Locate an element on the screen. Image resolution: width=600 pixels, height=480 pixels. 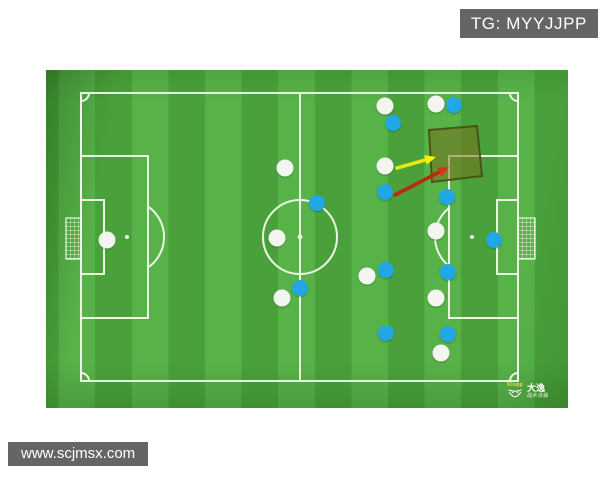
penalty-spot-left is located at coordinates (127, 237).